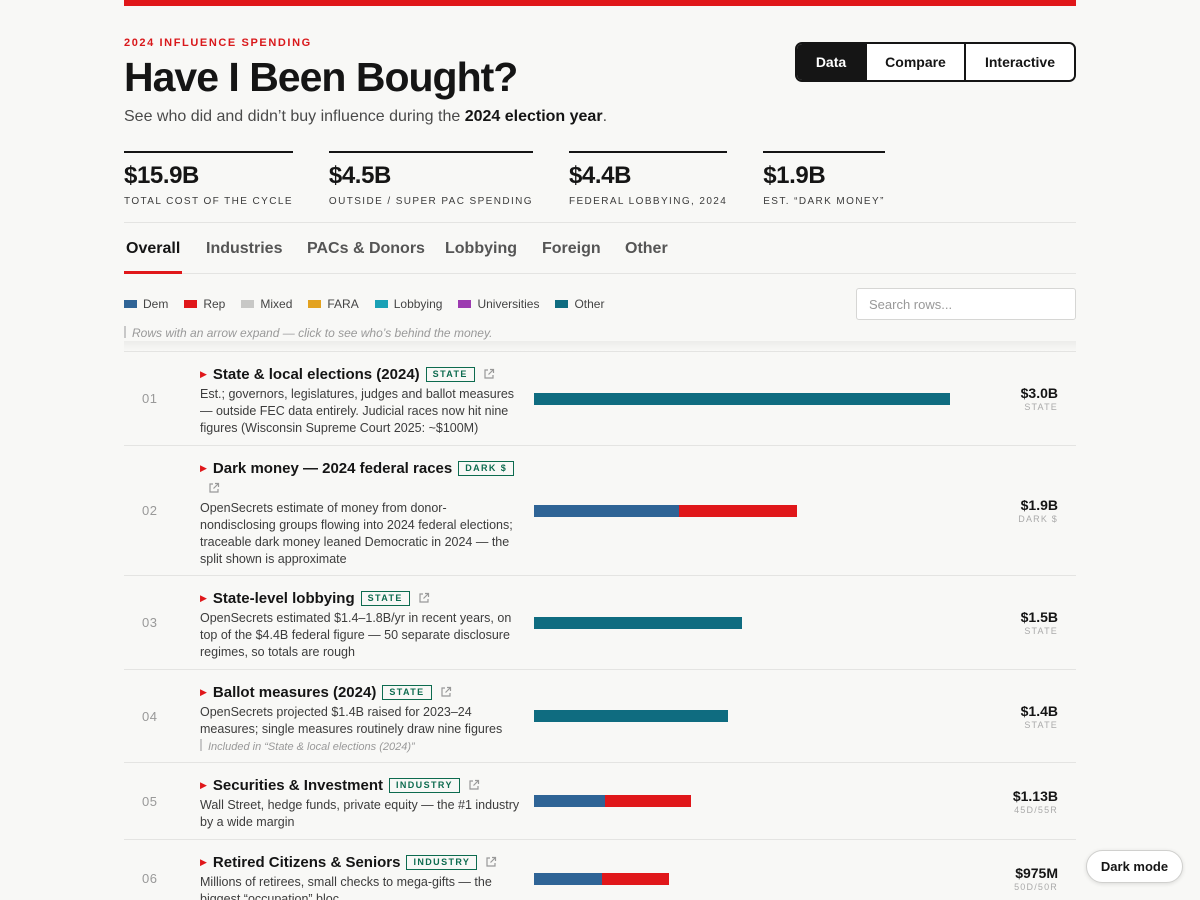  What do you see at coordinates (1134, 866) in the screenshot?
I see `dark-mode-toggle: Dark mode` at bounding box center [1134, 866].